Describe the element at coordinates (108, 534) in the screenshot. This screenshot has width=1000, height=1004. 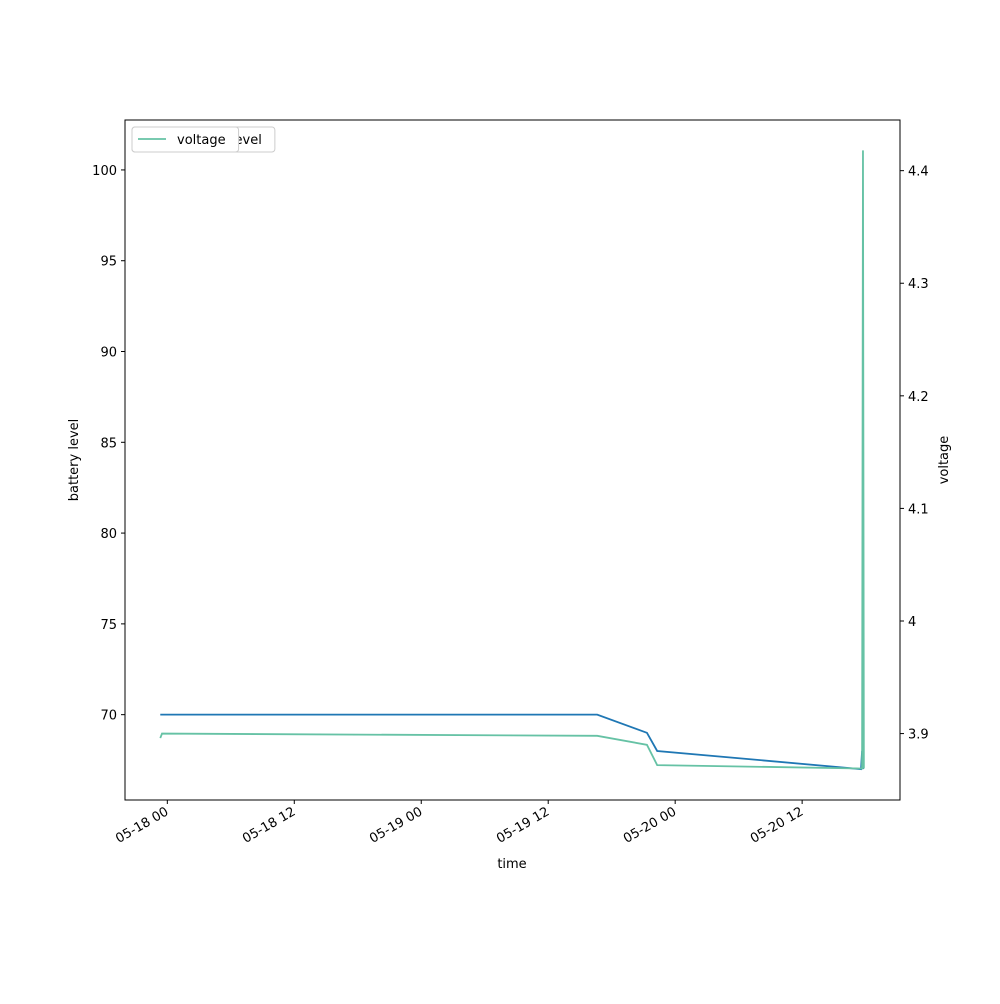
I see `y-tick-label: 80` at that location.